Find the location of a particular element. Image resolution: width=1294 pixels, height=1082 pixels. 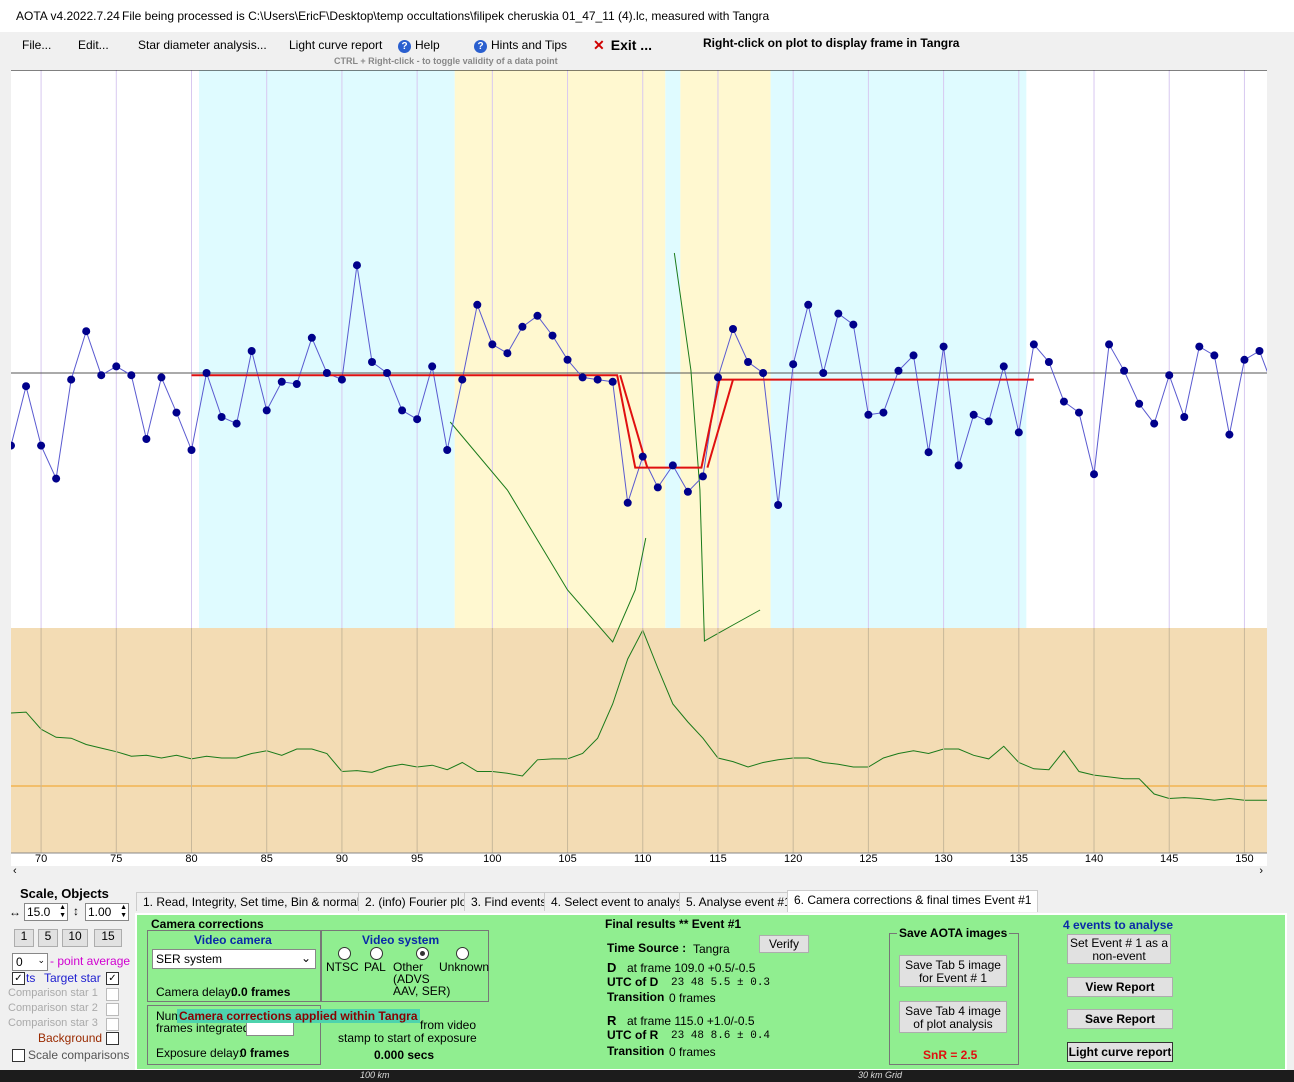

time-source-value: Tangra is located at coordinates (711, 949).